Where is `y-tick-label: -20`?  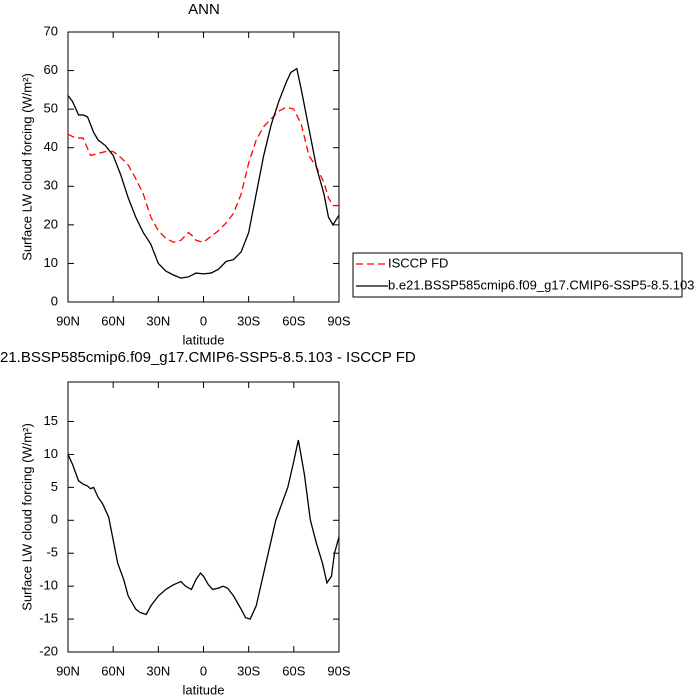
y-tick-label: -20 is located at coordinates (48, 650).